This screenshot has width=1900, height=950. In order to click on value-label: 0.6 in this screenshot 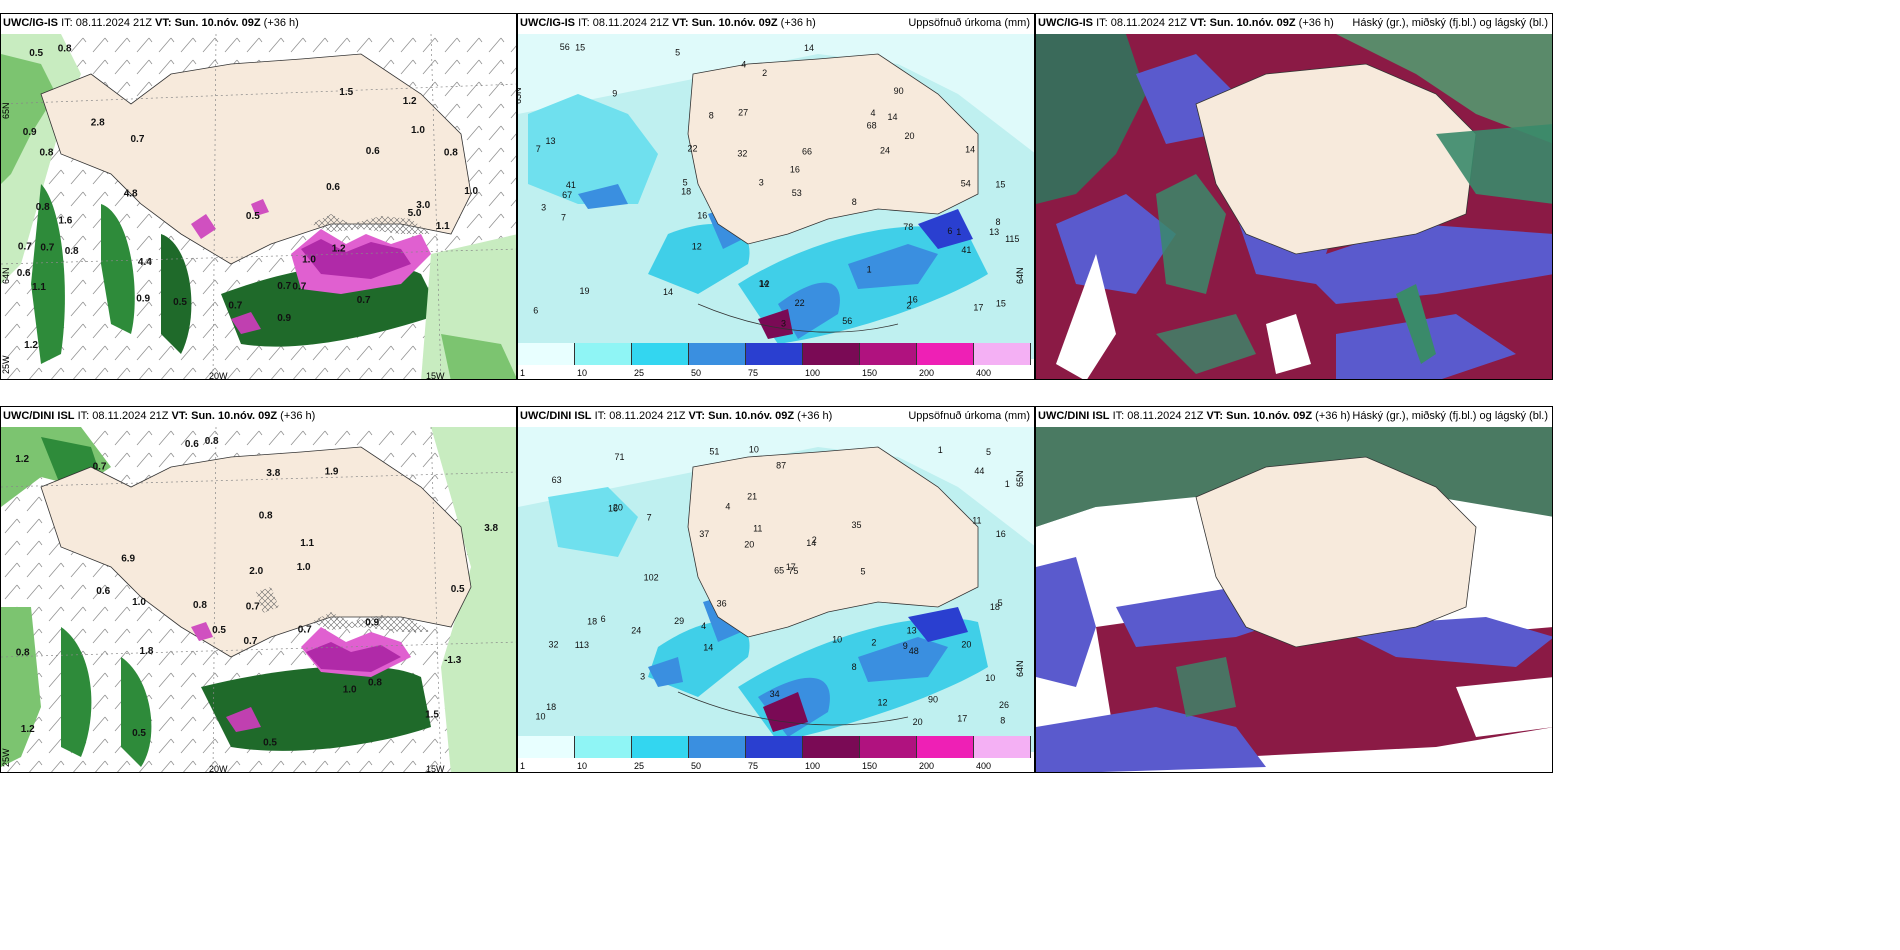, I will do `click(333, 187)`.